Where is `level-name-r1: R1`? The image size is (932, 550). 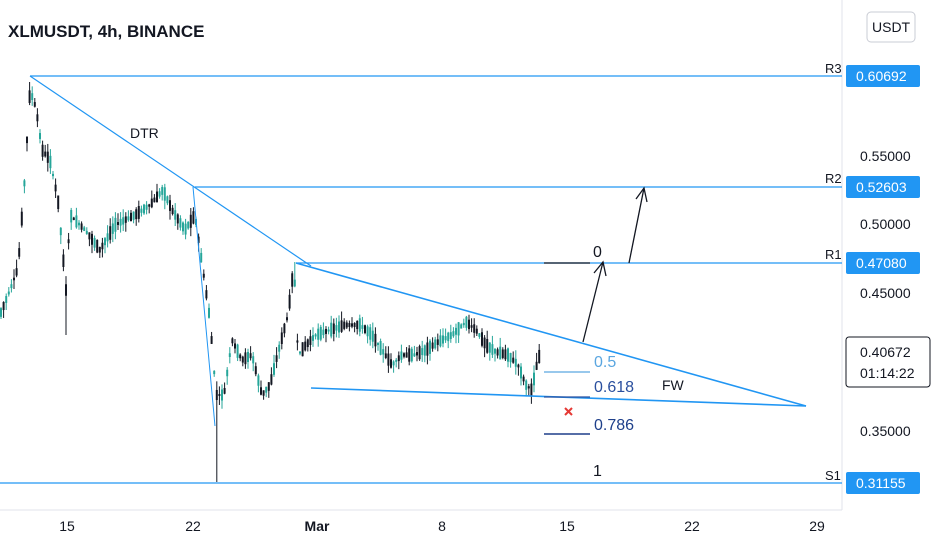 level-name-r1: R1 is located at coordinates (833, 254).